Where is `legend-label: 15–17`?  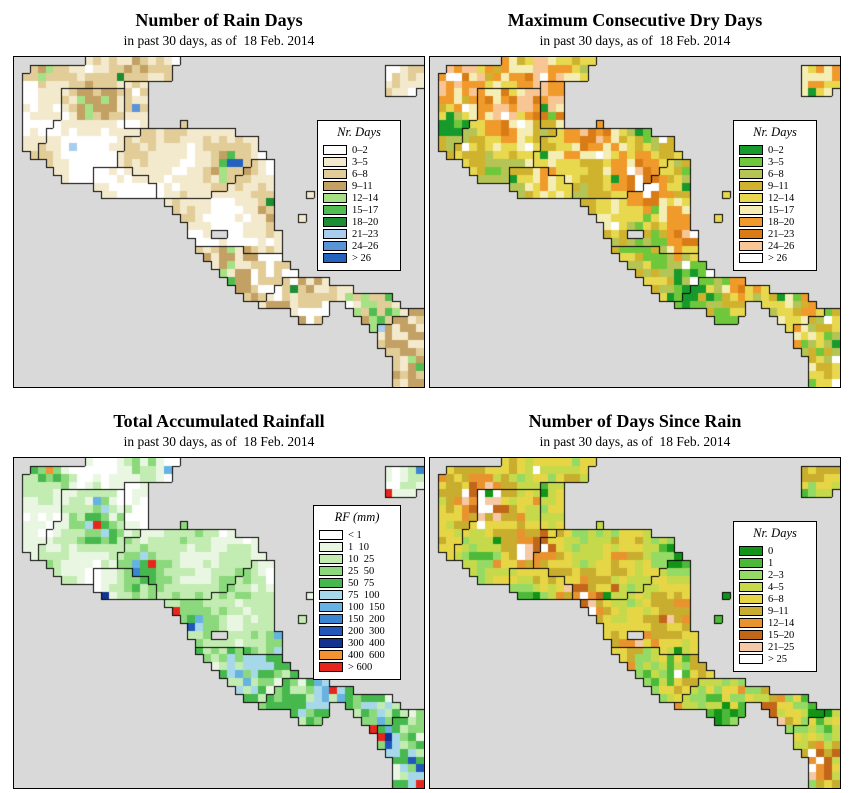 legend-label: 15–17 is located at coordinates (365, 210).